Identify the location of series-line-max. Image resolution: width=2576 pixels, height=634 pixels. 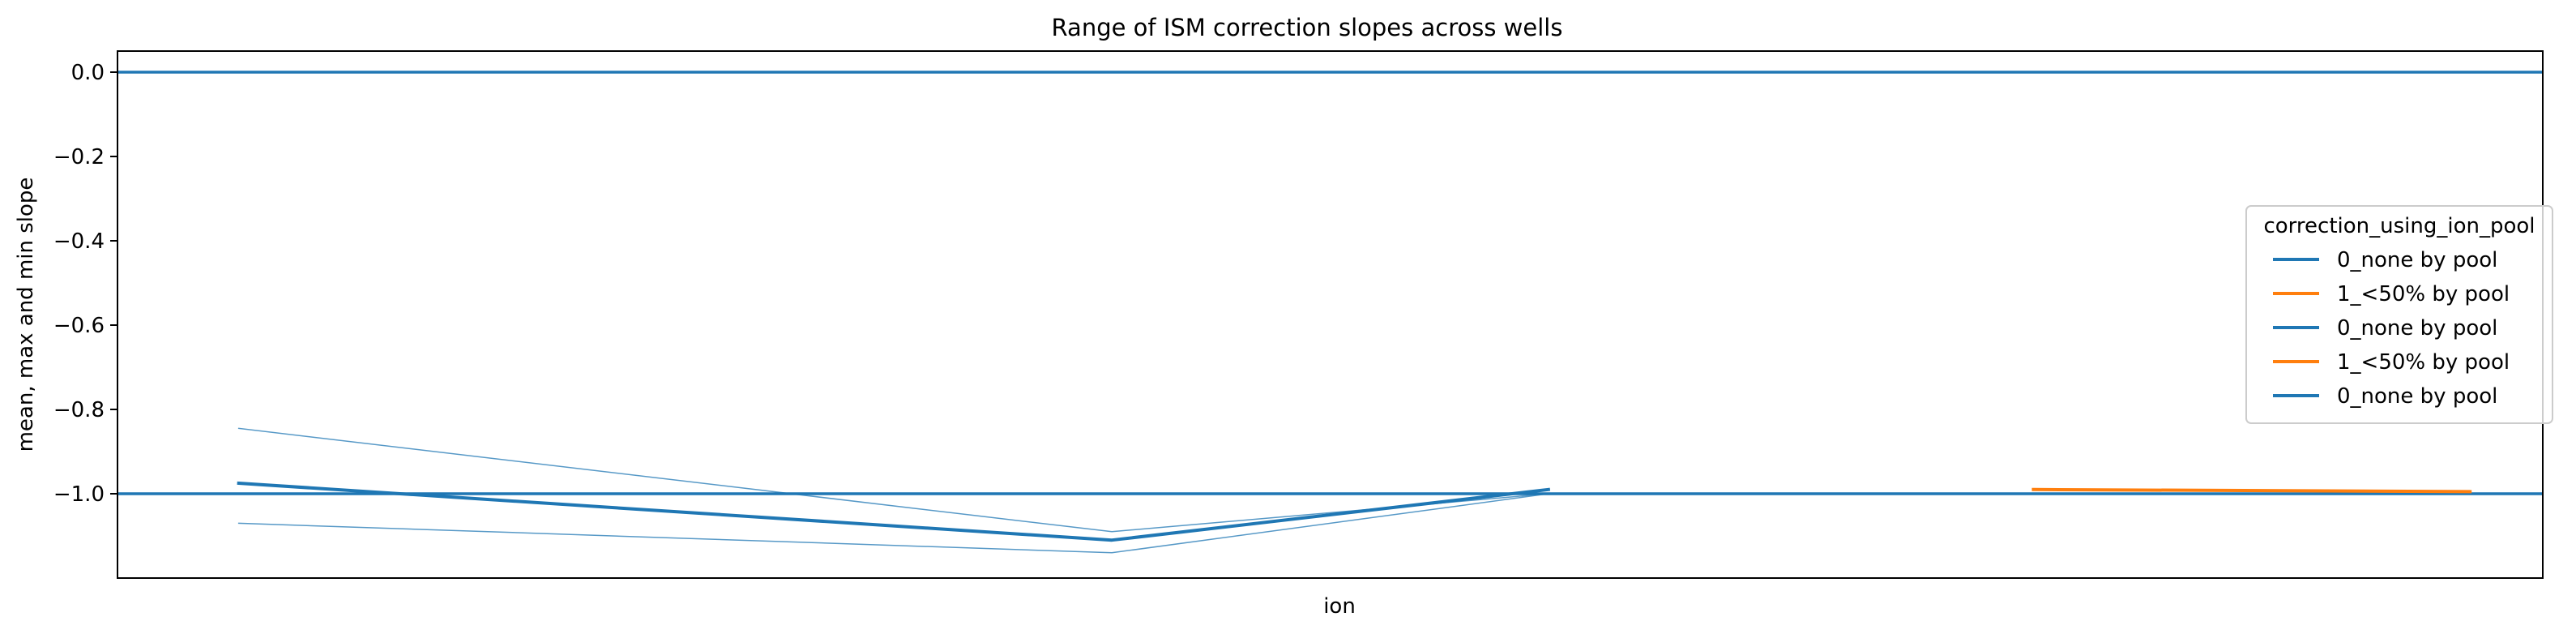
(893, 480).